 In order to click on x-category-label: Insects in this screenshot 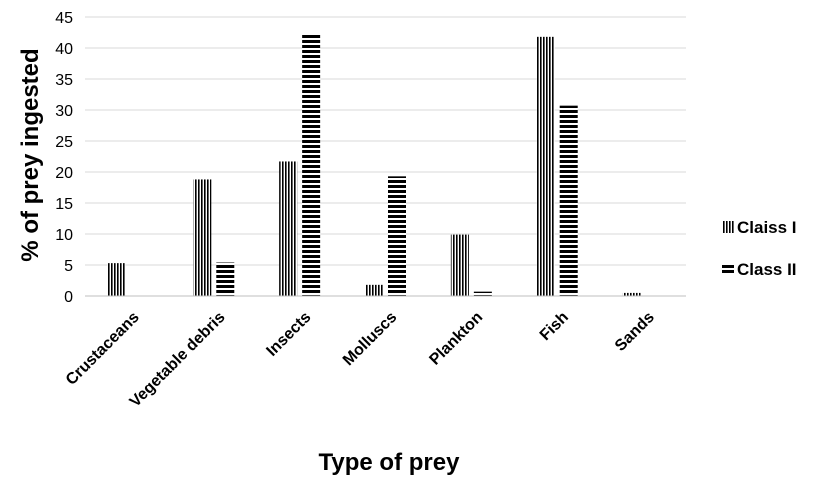, I will do `click(288, 334)`.